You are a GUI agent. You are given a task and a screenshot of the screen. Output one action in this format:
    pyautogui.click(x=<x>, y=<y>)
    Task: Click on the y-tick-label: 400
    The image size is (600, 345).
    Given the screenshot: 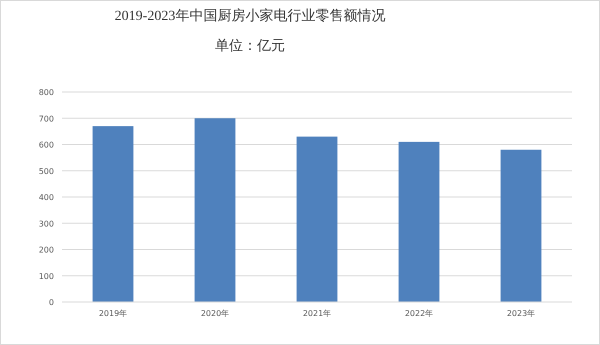 What is the action you would take?
    pyautogui.click(x=46, y=197)
    